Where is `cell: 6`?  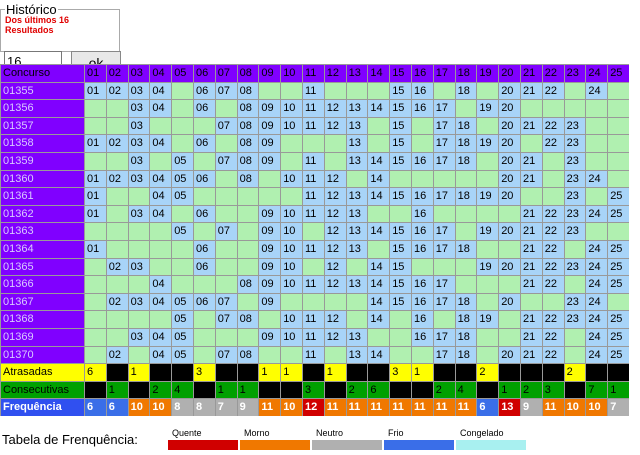
cell: 6 is located at coordinates (488, 407).